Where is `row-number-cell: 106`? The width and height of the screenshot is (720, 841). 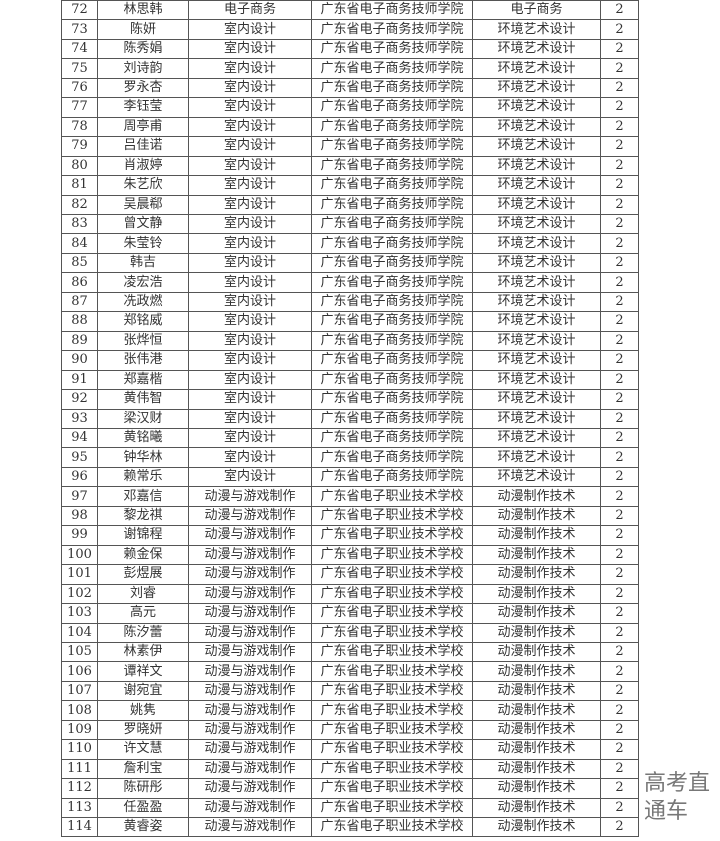
row-number-cell: 106 is located at coordinates (79, 671).